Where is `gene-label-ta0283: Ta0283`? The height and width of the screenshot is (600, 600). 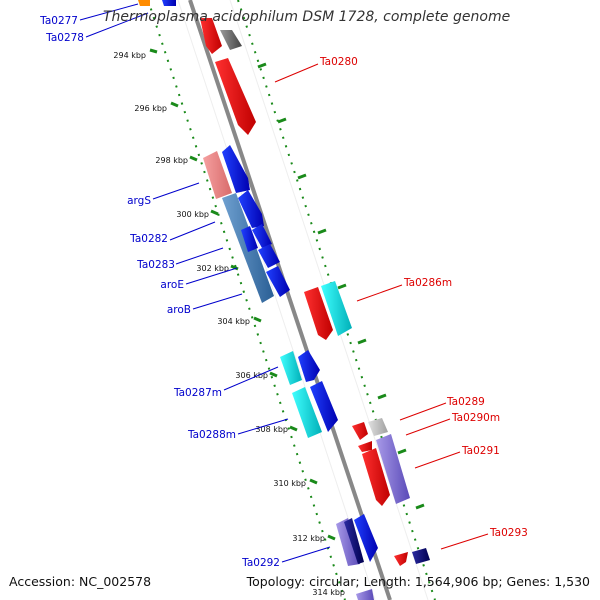 gene-label-ta0283: Ta0283 is located at coordinates (155, 265).